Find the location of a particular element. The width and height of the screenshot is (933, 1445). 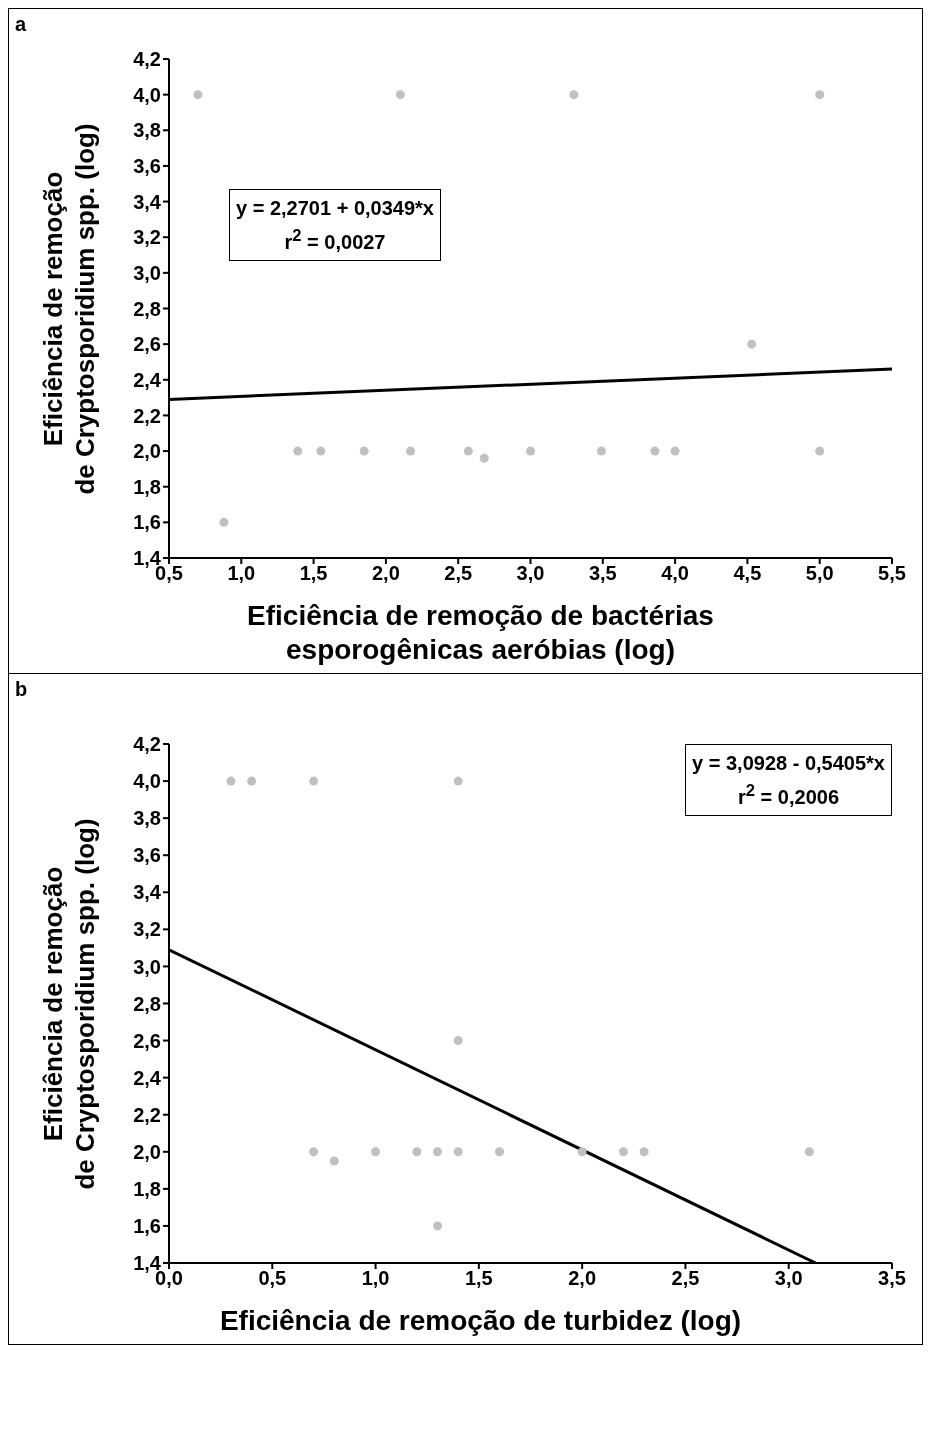

annotation: y = 3,0928 - 0,5405*x r$^{2}$ = 0,2006 is located at coordinates (788, 780).